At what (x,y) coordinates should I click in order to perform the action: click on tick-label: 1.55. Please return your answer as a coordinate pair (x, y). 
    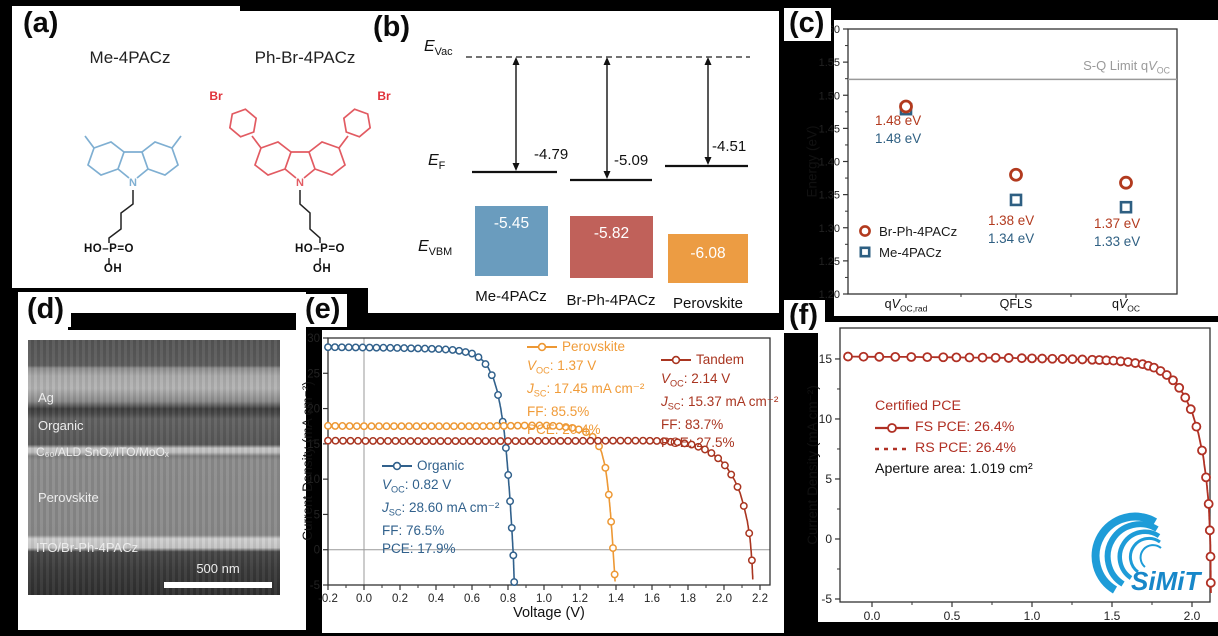
    Looking at the image, I should click on (829, 63).